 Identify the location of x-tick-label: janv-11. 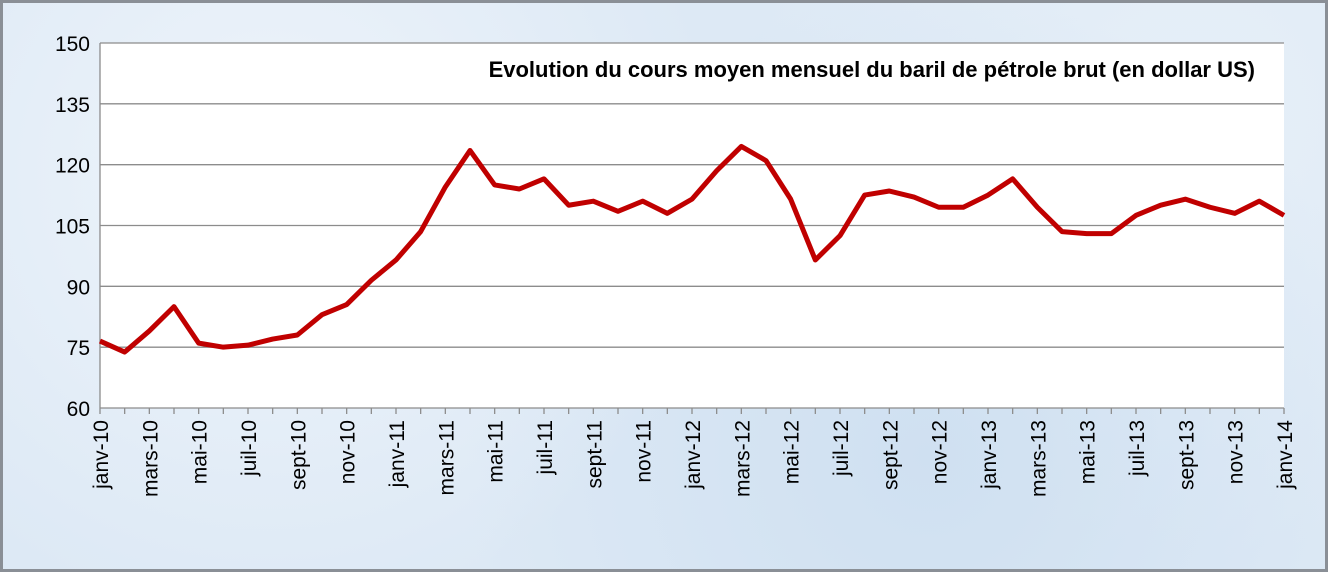
(397, 454).